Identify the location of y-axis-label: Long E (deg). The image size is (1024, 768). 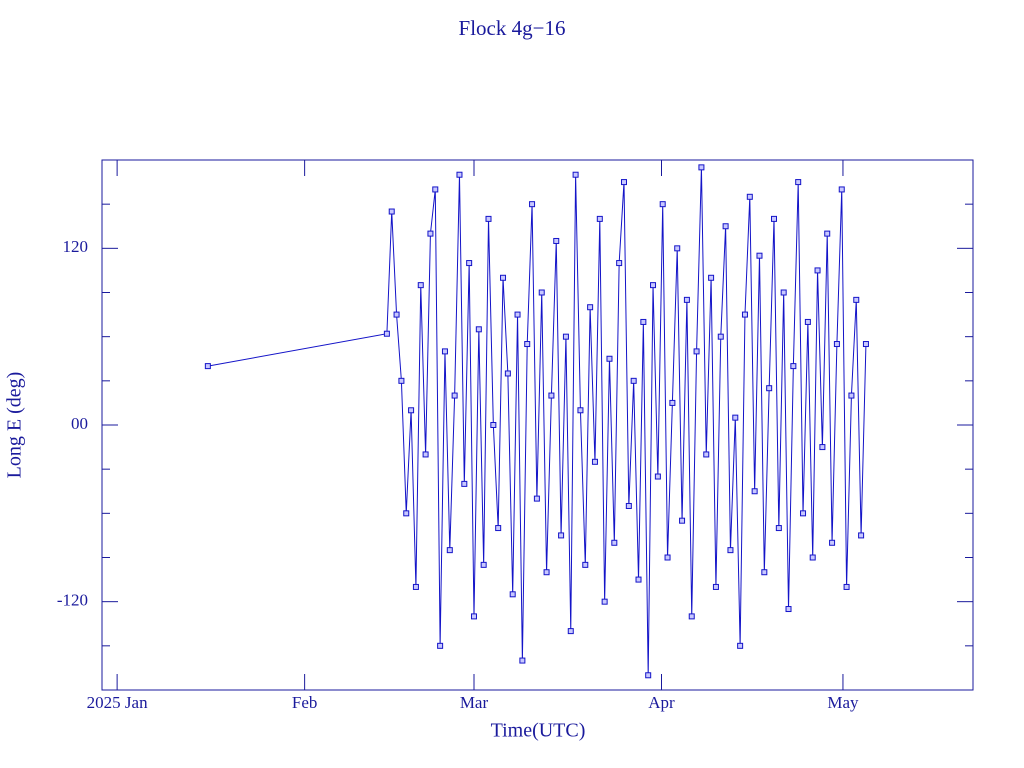
(15, 425).